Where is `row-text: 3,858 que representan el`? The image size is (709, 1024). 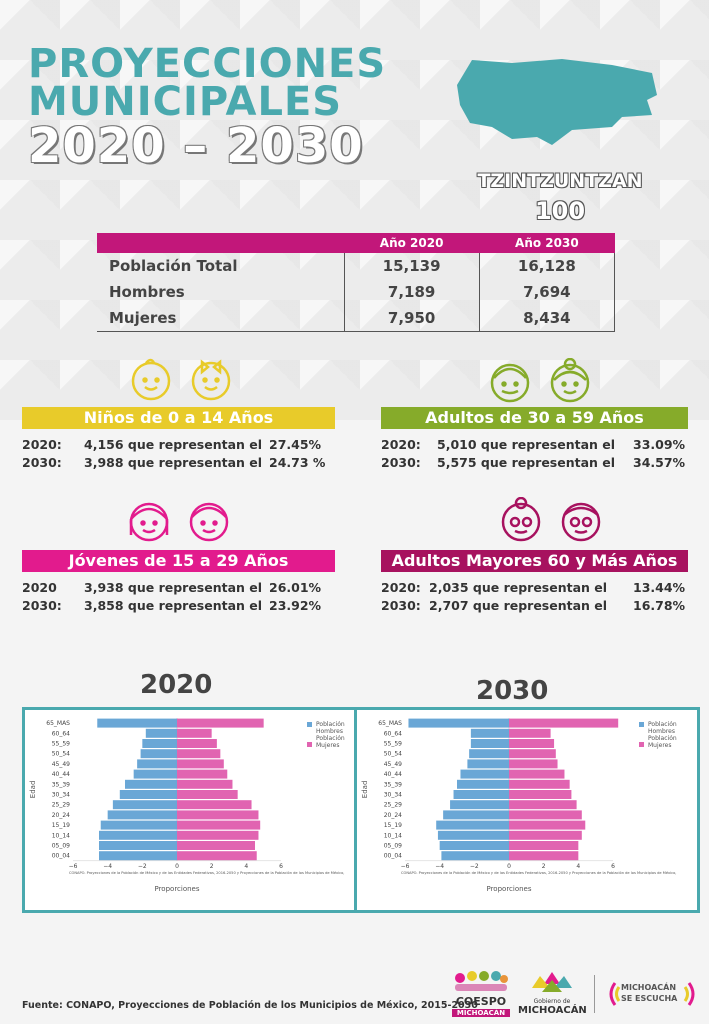 row-text: 3,858 que representan el is located at coordinates (173, 605).